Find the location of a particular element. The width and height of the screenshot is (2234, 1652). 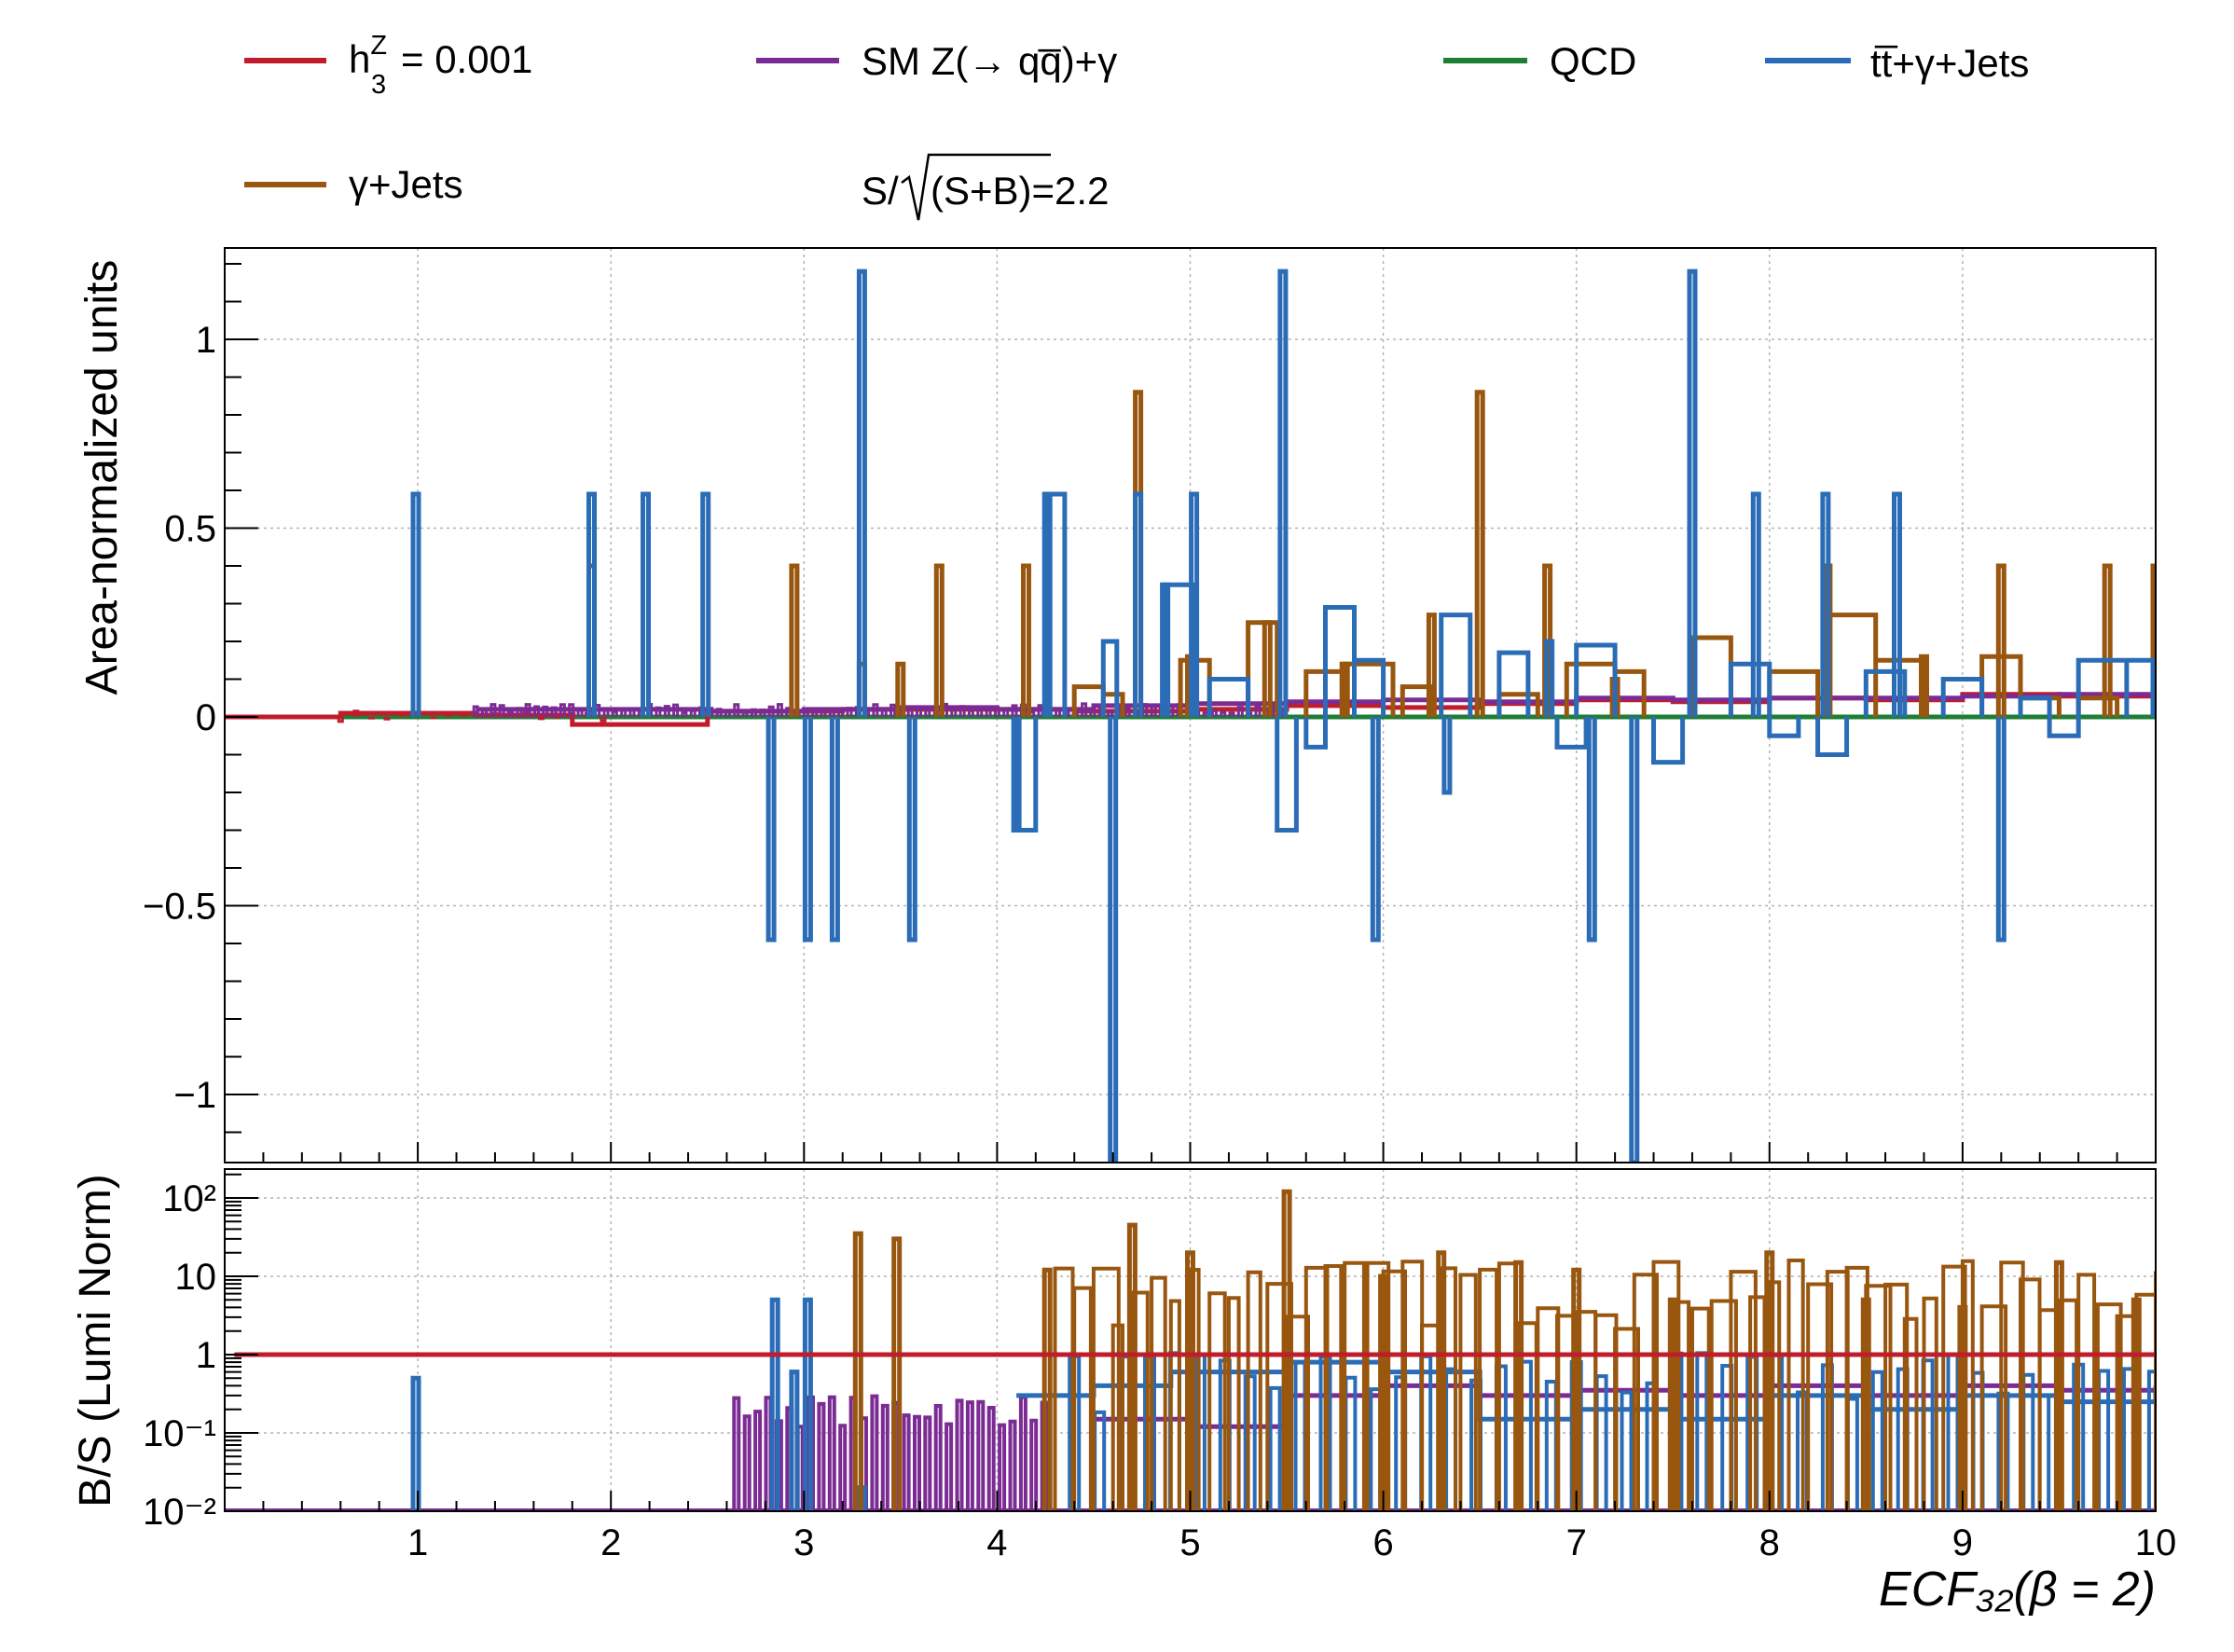

top-y-tick-labels: −1 −0.5 0 0.5 1 is located at coordinates (179, 718).